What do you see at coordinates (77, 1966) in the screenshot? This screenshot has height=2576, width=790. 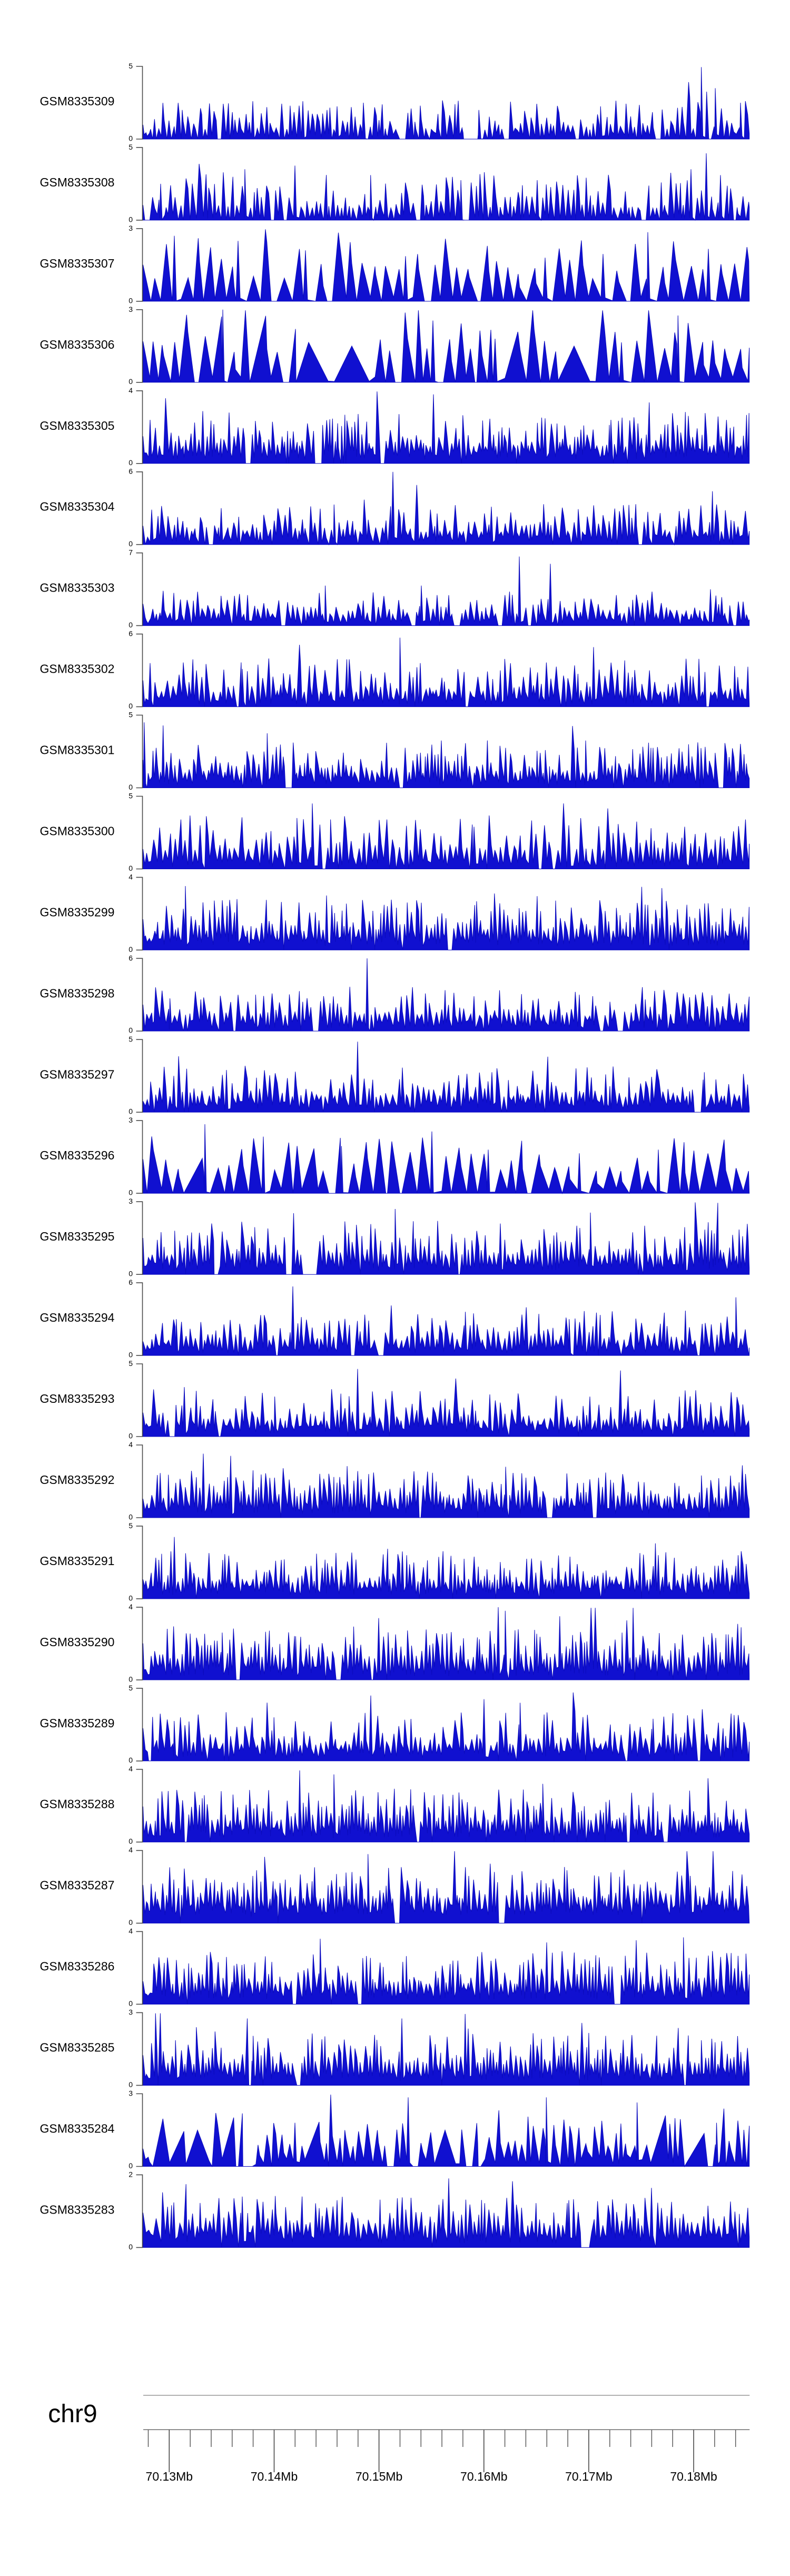 I see `svg-text: GSM8335286` at bounding box center [77, 1966].